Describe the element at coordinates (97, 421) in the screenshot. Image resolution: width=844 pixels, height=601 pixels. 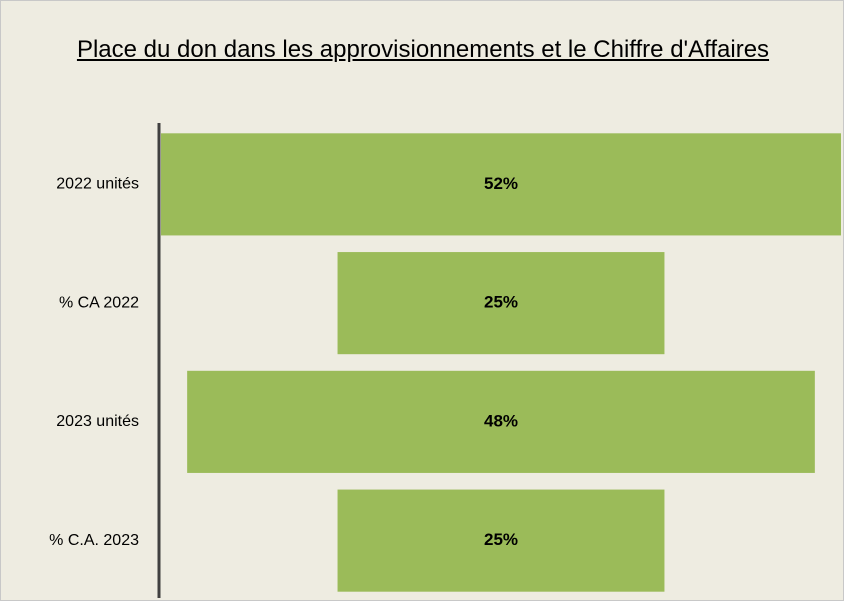
I see `category-label: 2023 unités` at that location.